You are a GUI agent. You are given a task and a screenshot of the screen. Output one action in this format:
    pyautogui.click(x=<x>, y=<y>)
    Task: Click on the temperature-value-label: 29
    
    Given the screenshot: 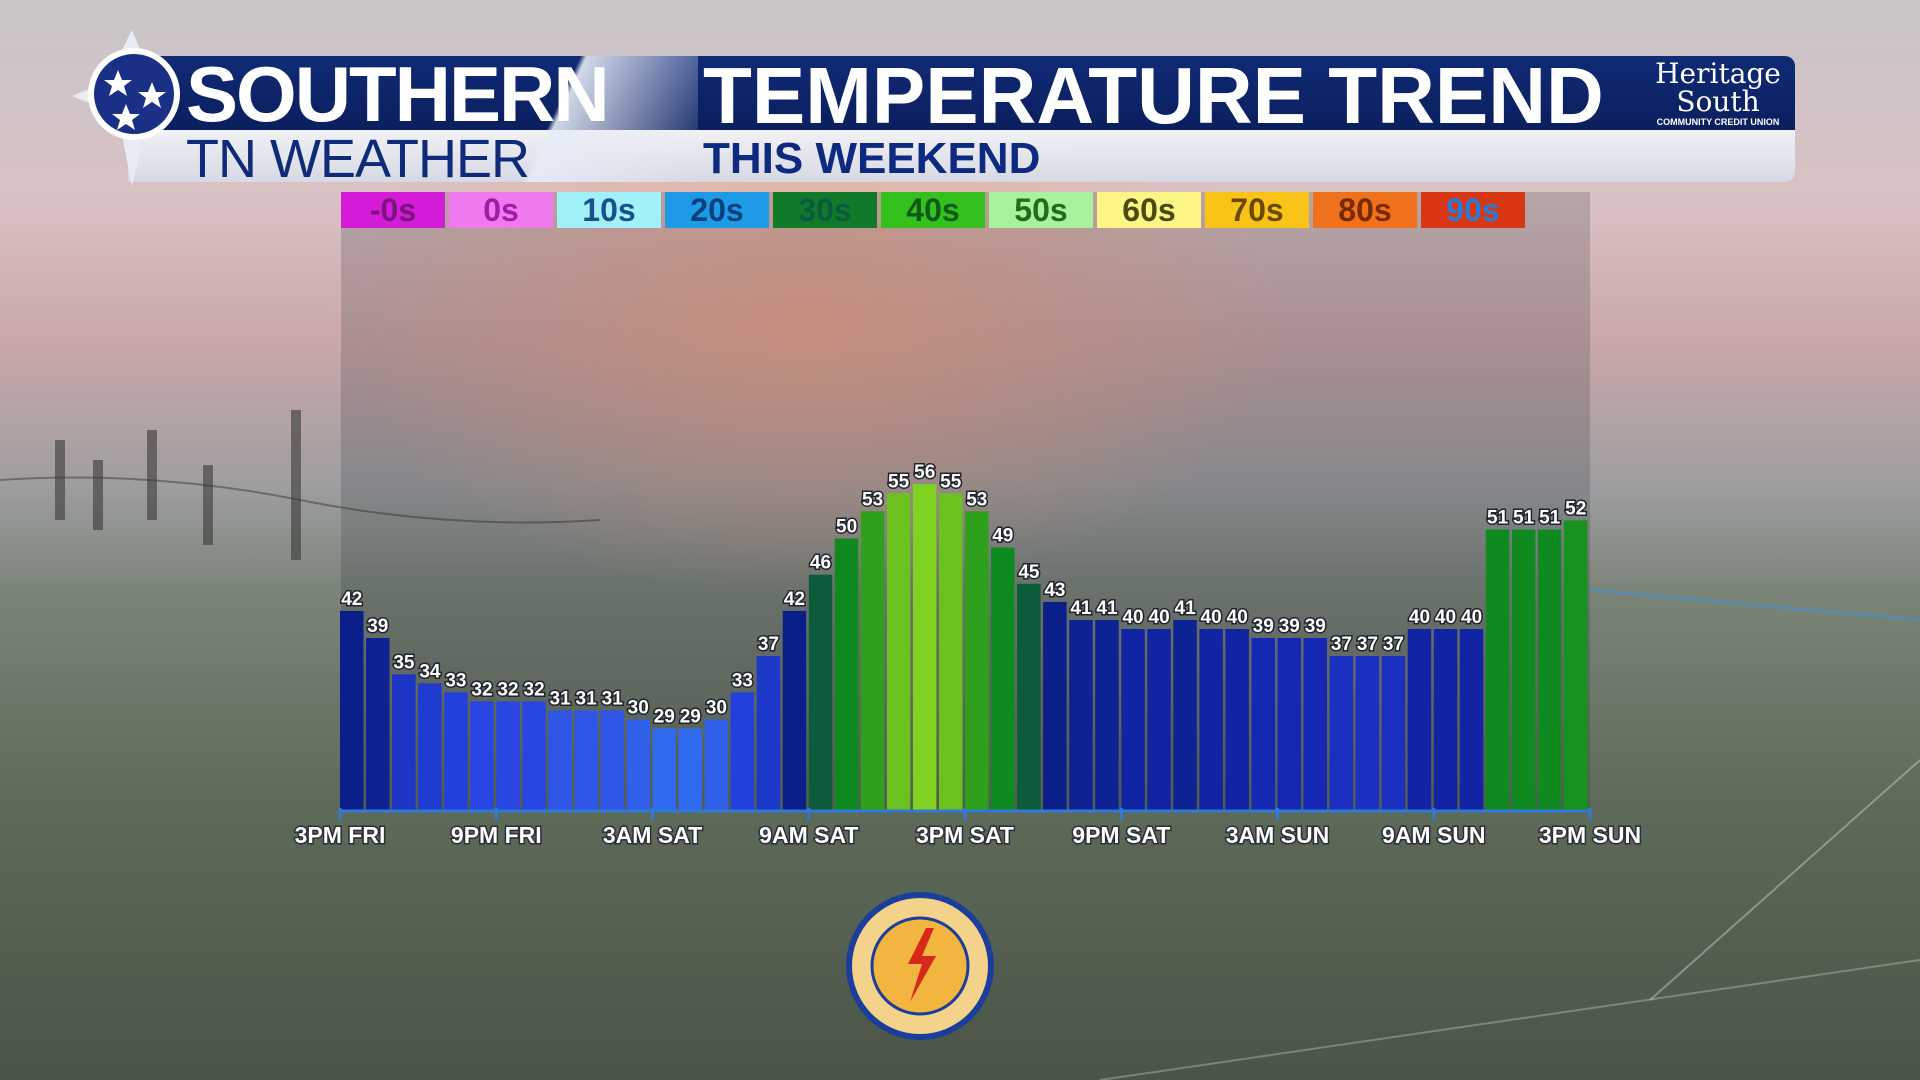 What is the action you would take?
    pyautogui.click(x=690, y=717)
    